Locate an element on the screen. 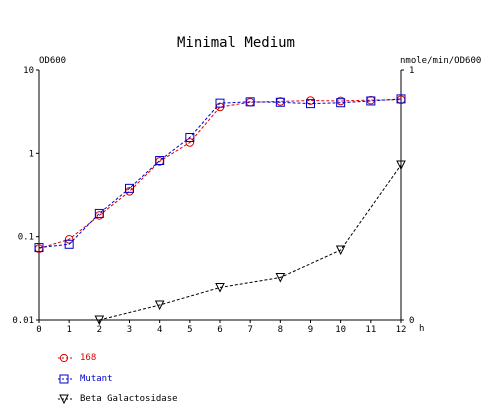  x-tick-label: 6 is located at coordinates (219, 330).